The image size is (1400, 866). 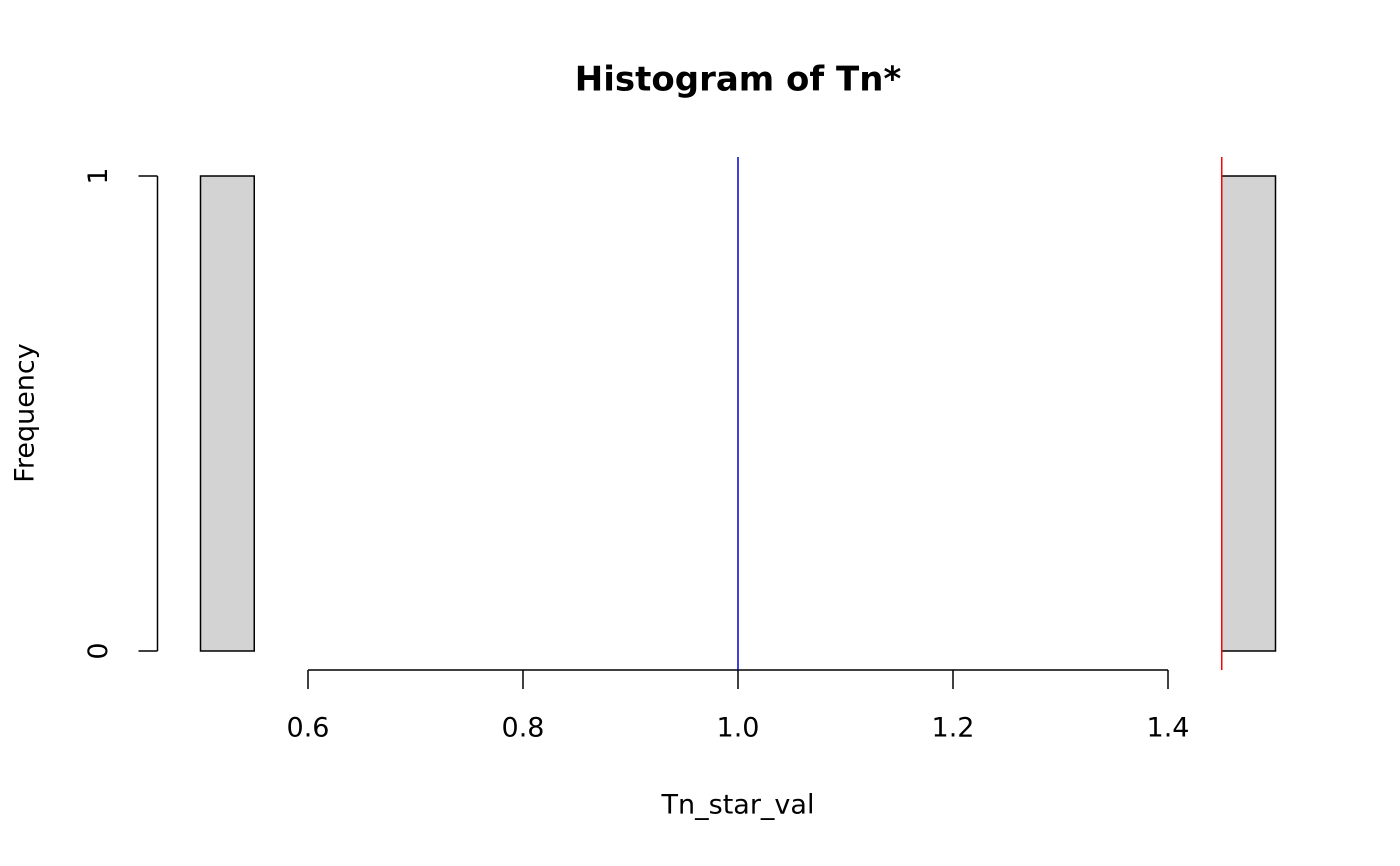 What do you see at coordinates (738, 728) in the screenshot?
I see `x-tick-label: 1.0` at bounding box center [738, 728].